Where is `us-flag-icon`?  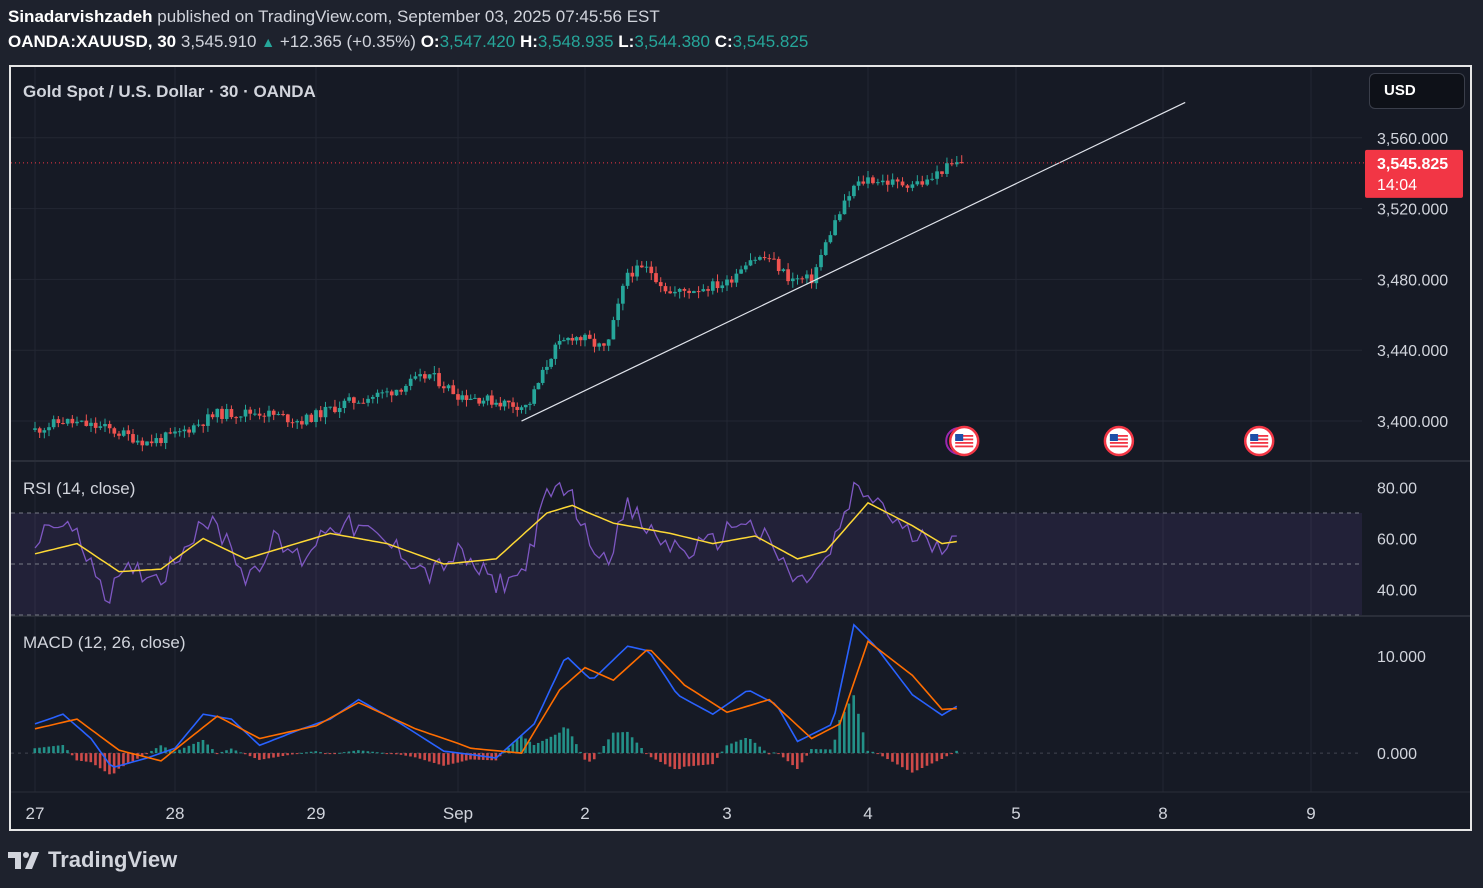
us-flag-icon is located at coordinates (1119, 441).